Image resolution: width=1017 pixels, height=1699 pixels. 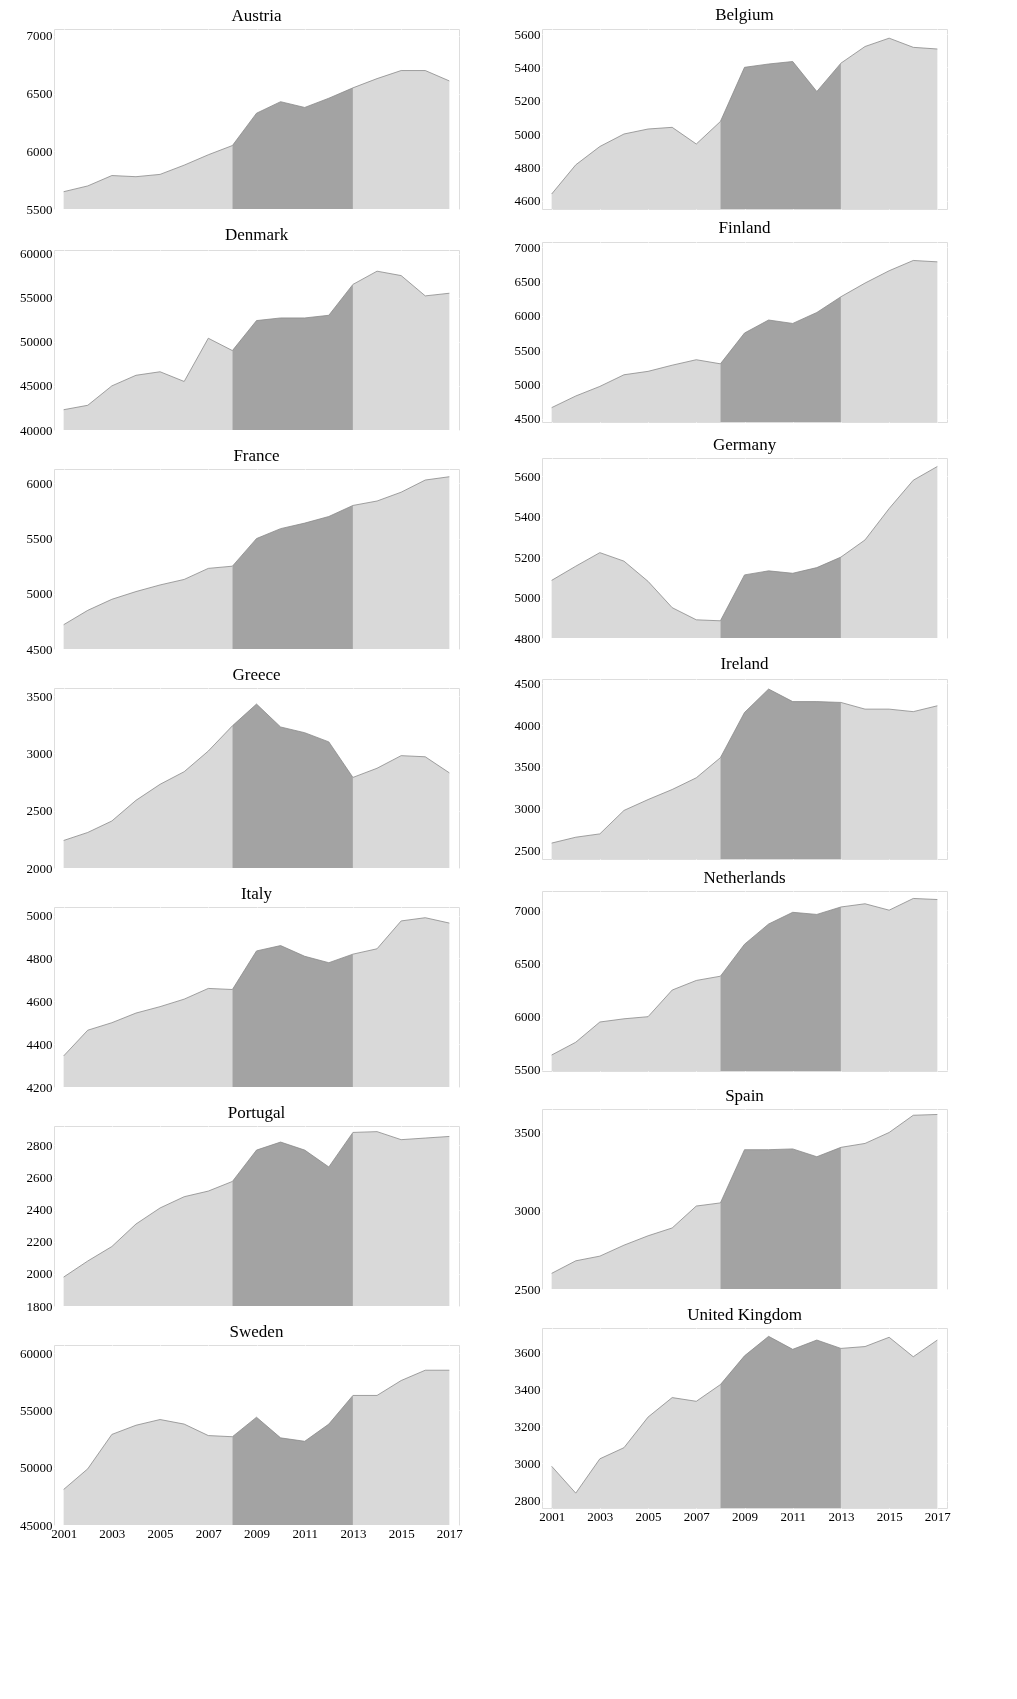 What do you see at coordinates (745, 1095) in the screenshot?
I see `chart-title: Spain` at bounding box center [745, 1095].